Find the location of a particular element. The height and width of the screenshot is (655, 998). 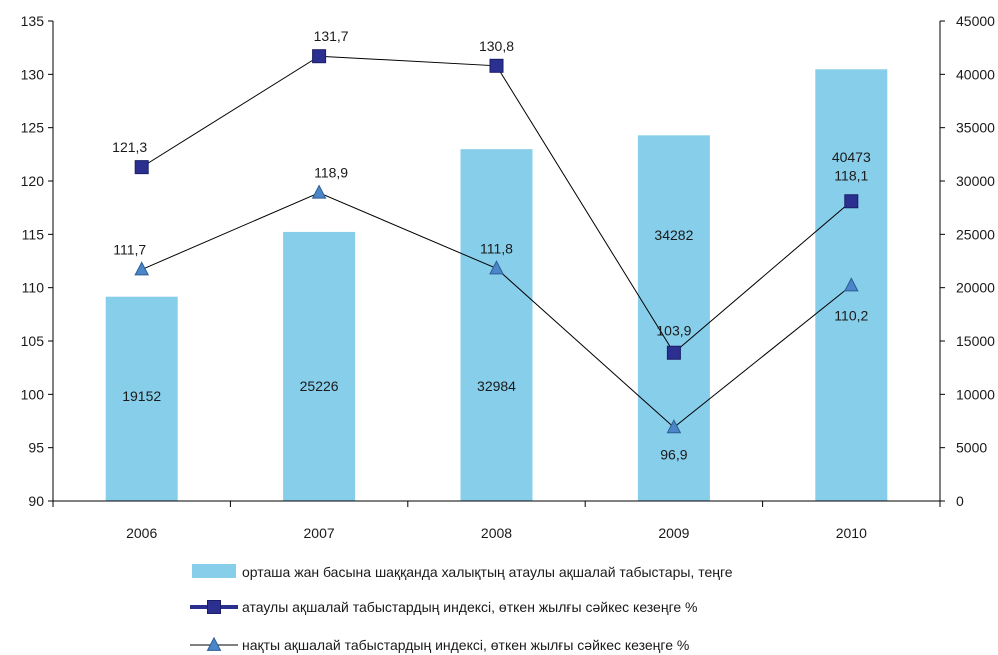

series-1-point-2006 is located at coordinates (141, 167).